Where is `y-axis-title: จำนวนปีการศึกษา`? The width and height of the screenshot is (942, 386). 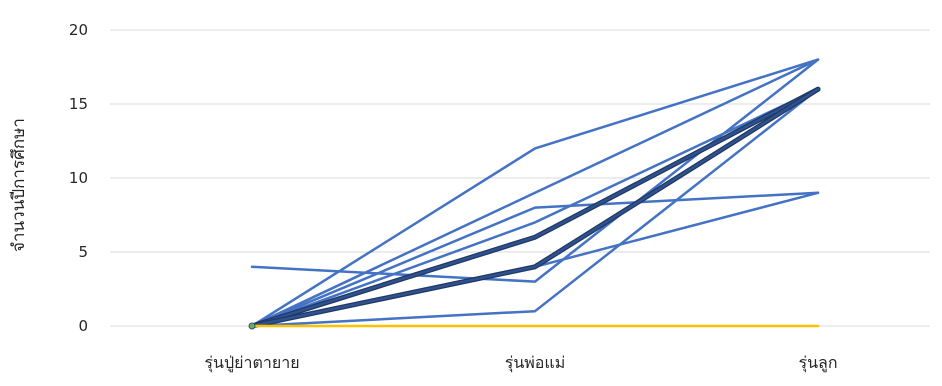
y-axis-title: จำนวนปีการศึกษา is located at coordinates (19, 185).